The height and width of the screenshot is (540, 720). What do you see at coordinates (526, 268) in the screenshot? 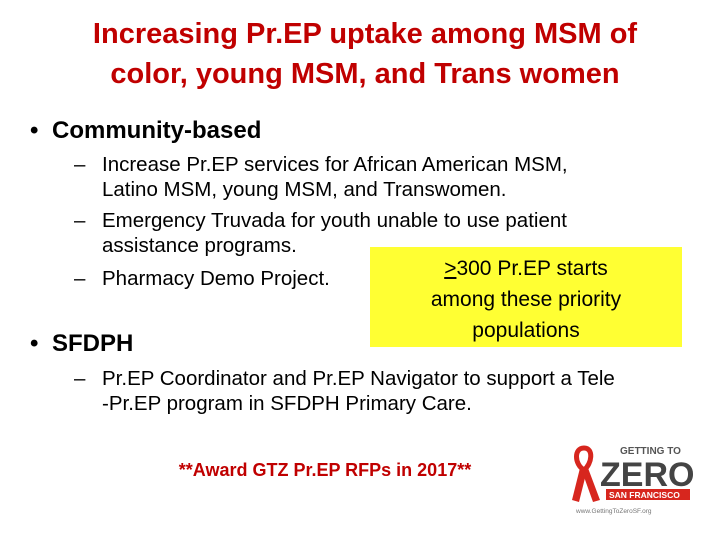
I see `callout-line-1: >300 Pr.EP starts` at bounding box center [526, 268].